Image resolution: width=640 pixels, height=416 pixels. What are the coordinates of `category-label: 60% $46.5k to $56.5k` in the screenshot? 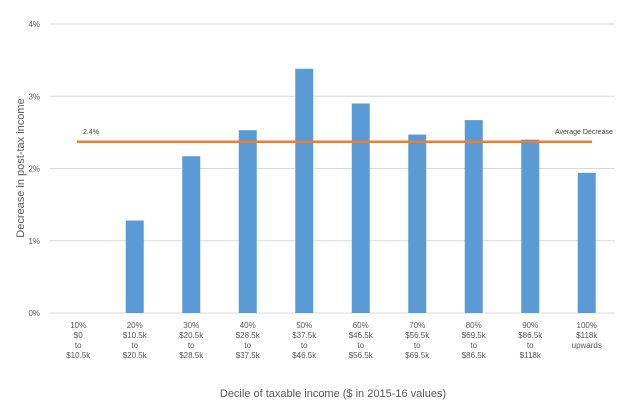 It's located at (361, 340).